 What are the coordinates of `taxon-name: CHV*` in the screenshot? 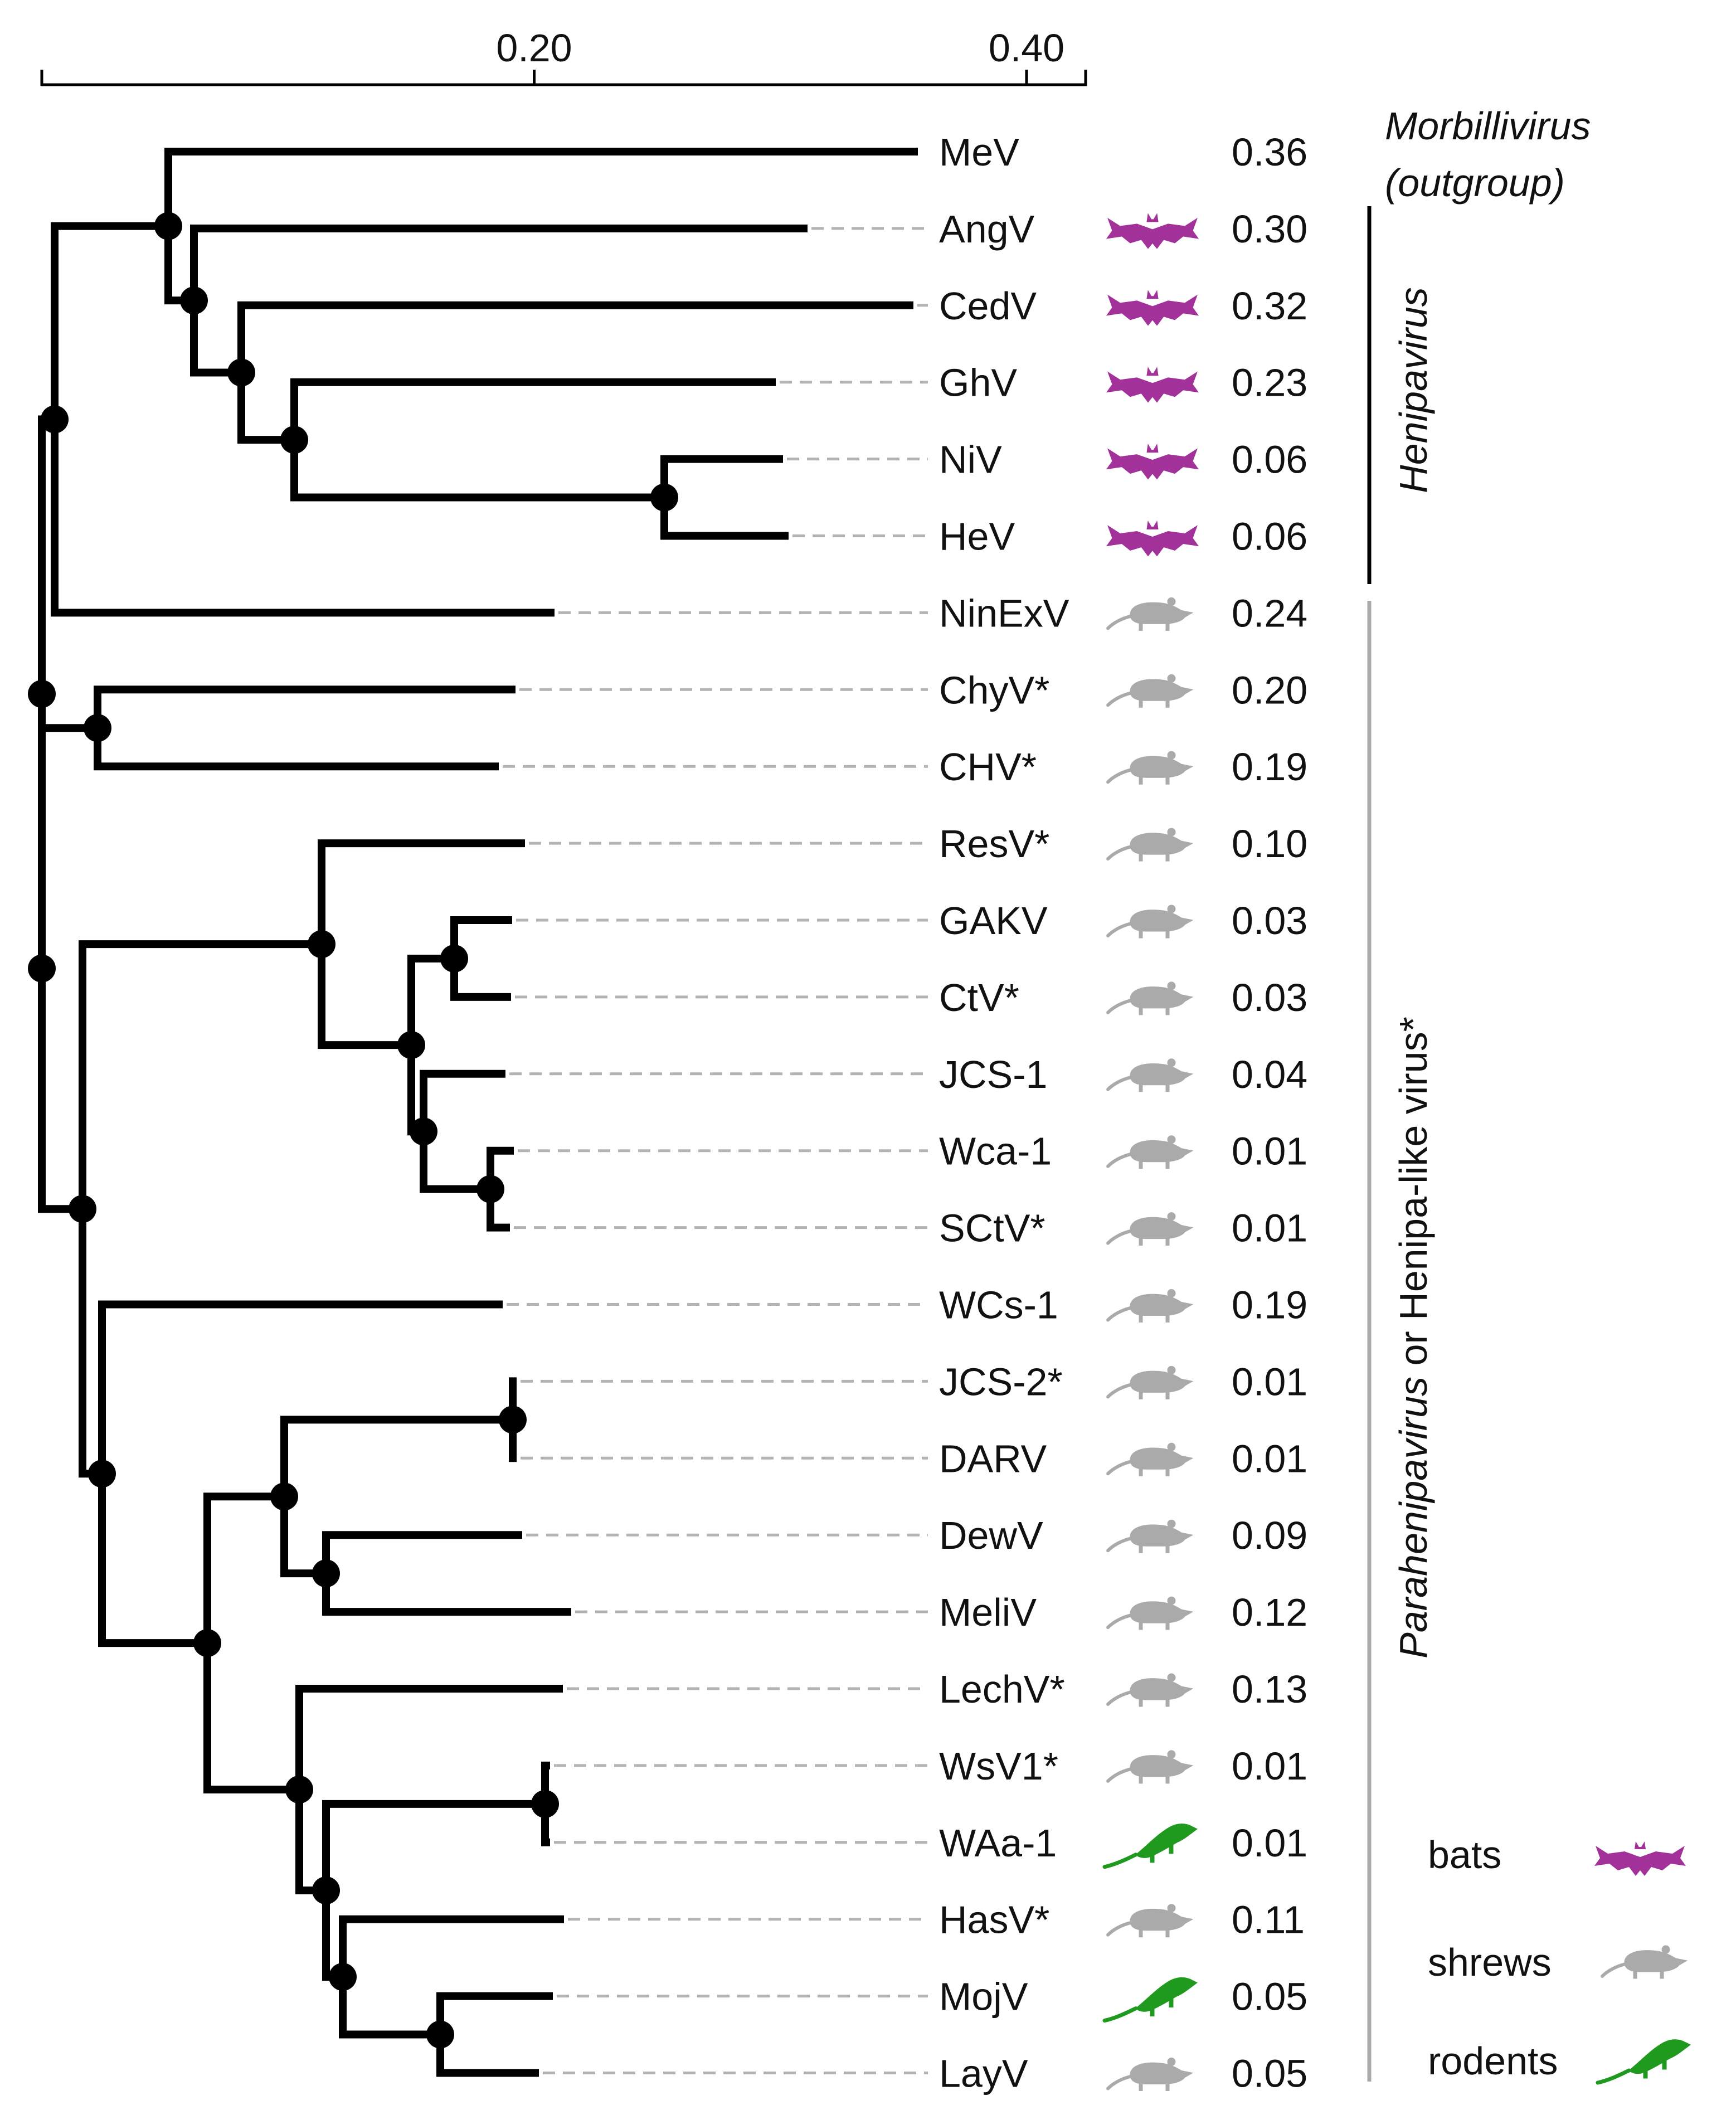 It's located at (988, 767).